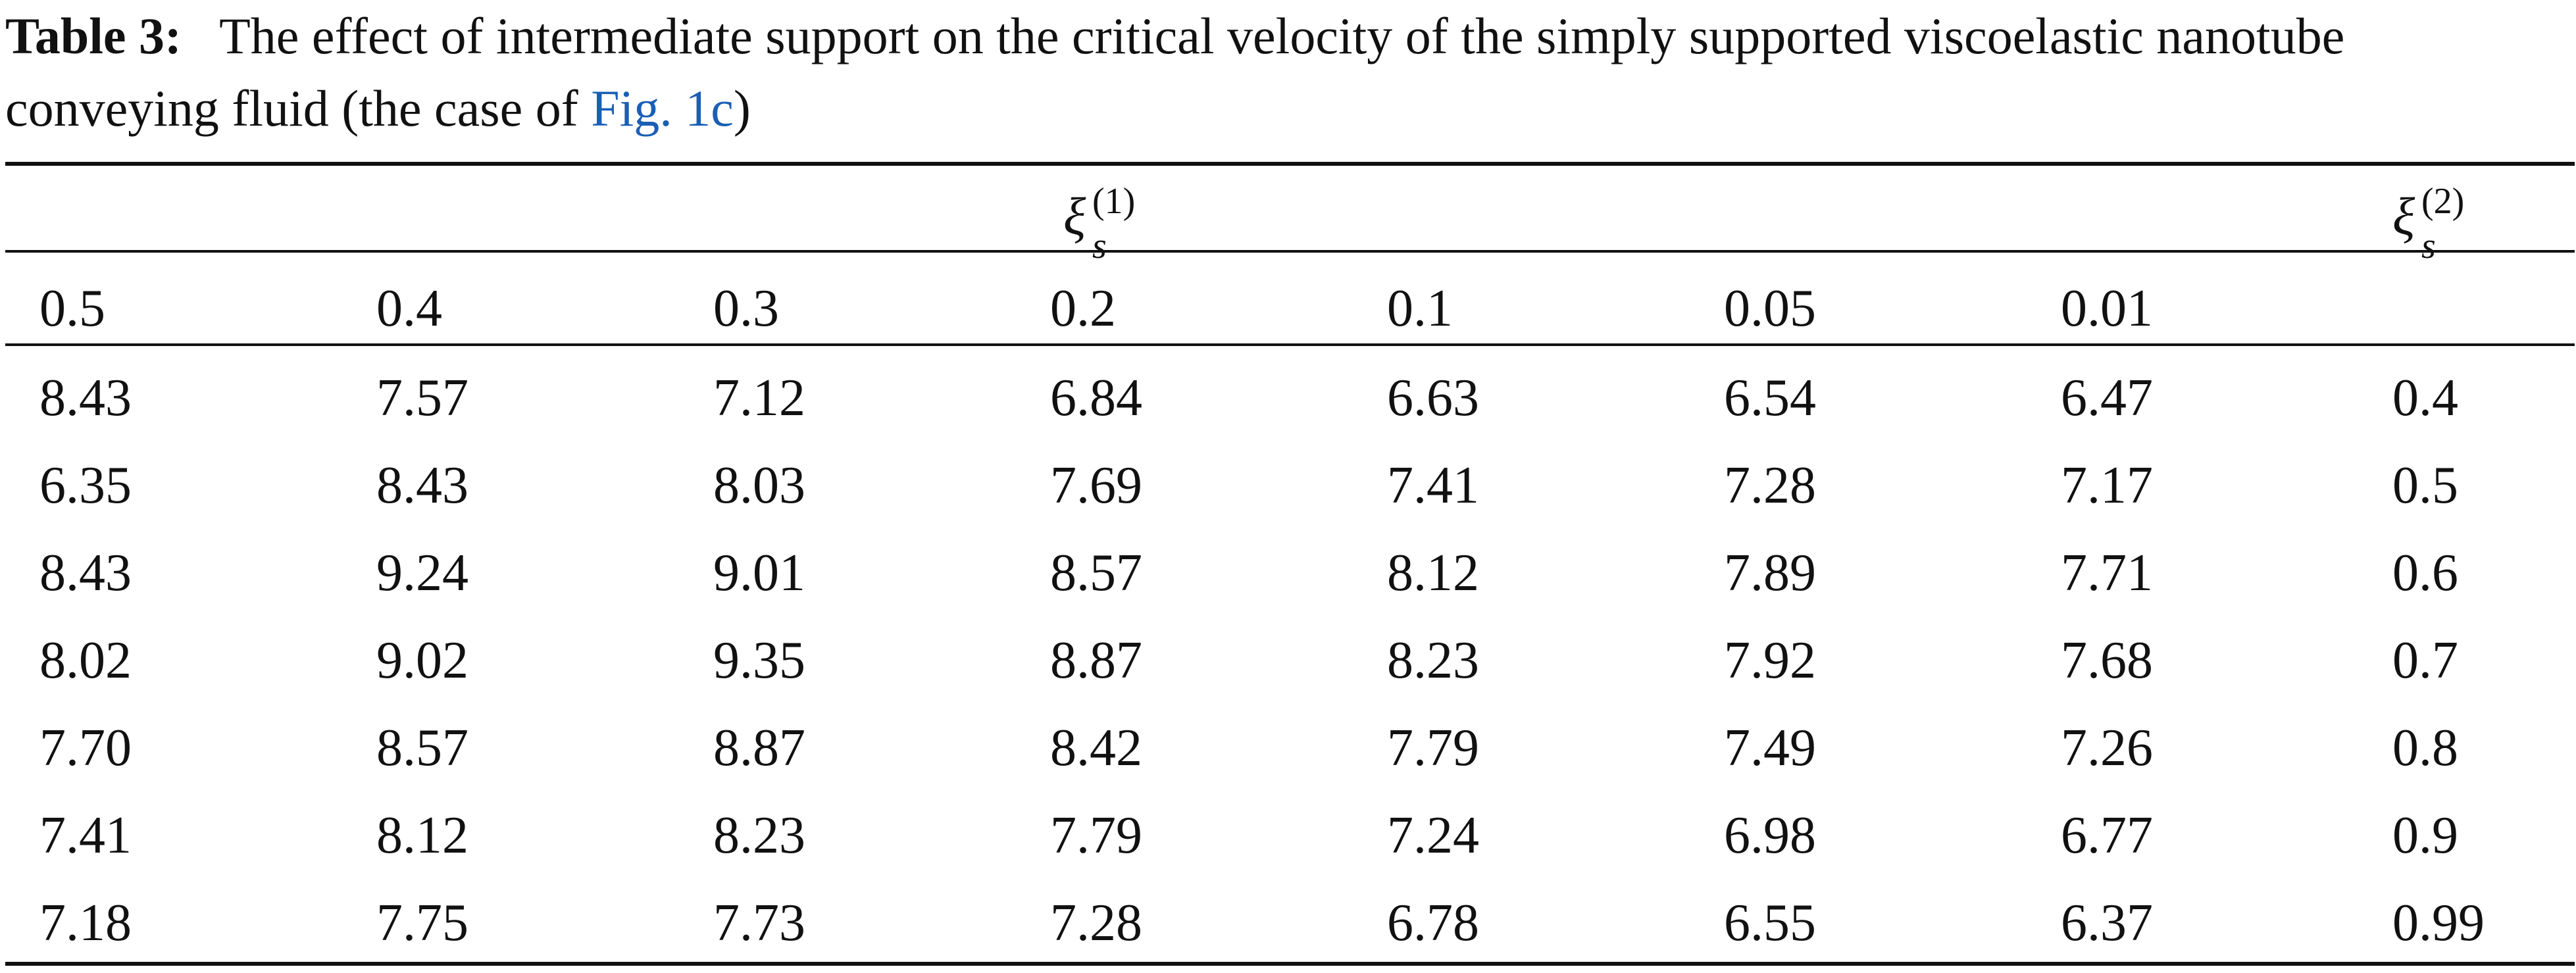  I want to click on table-cell: 6.63, so click(1433, 398).